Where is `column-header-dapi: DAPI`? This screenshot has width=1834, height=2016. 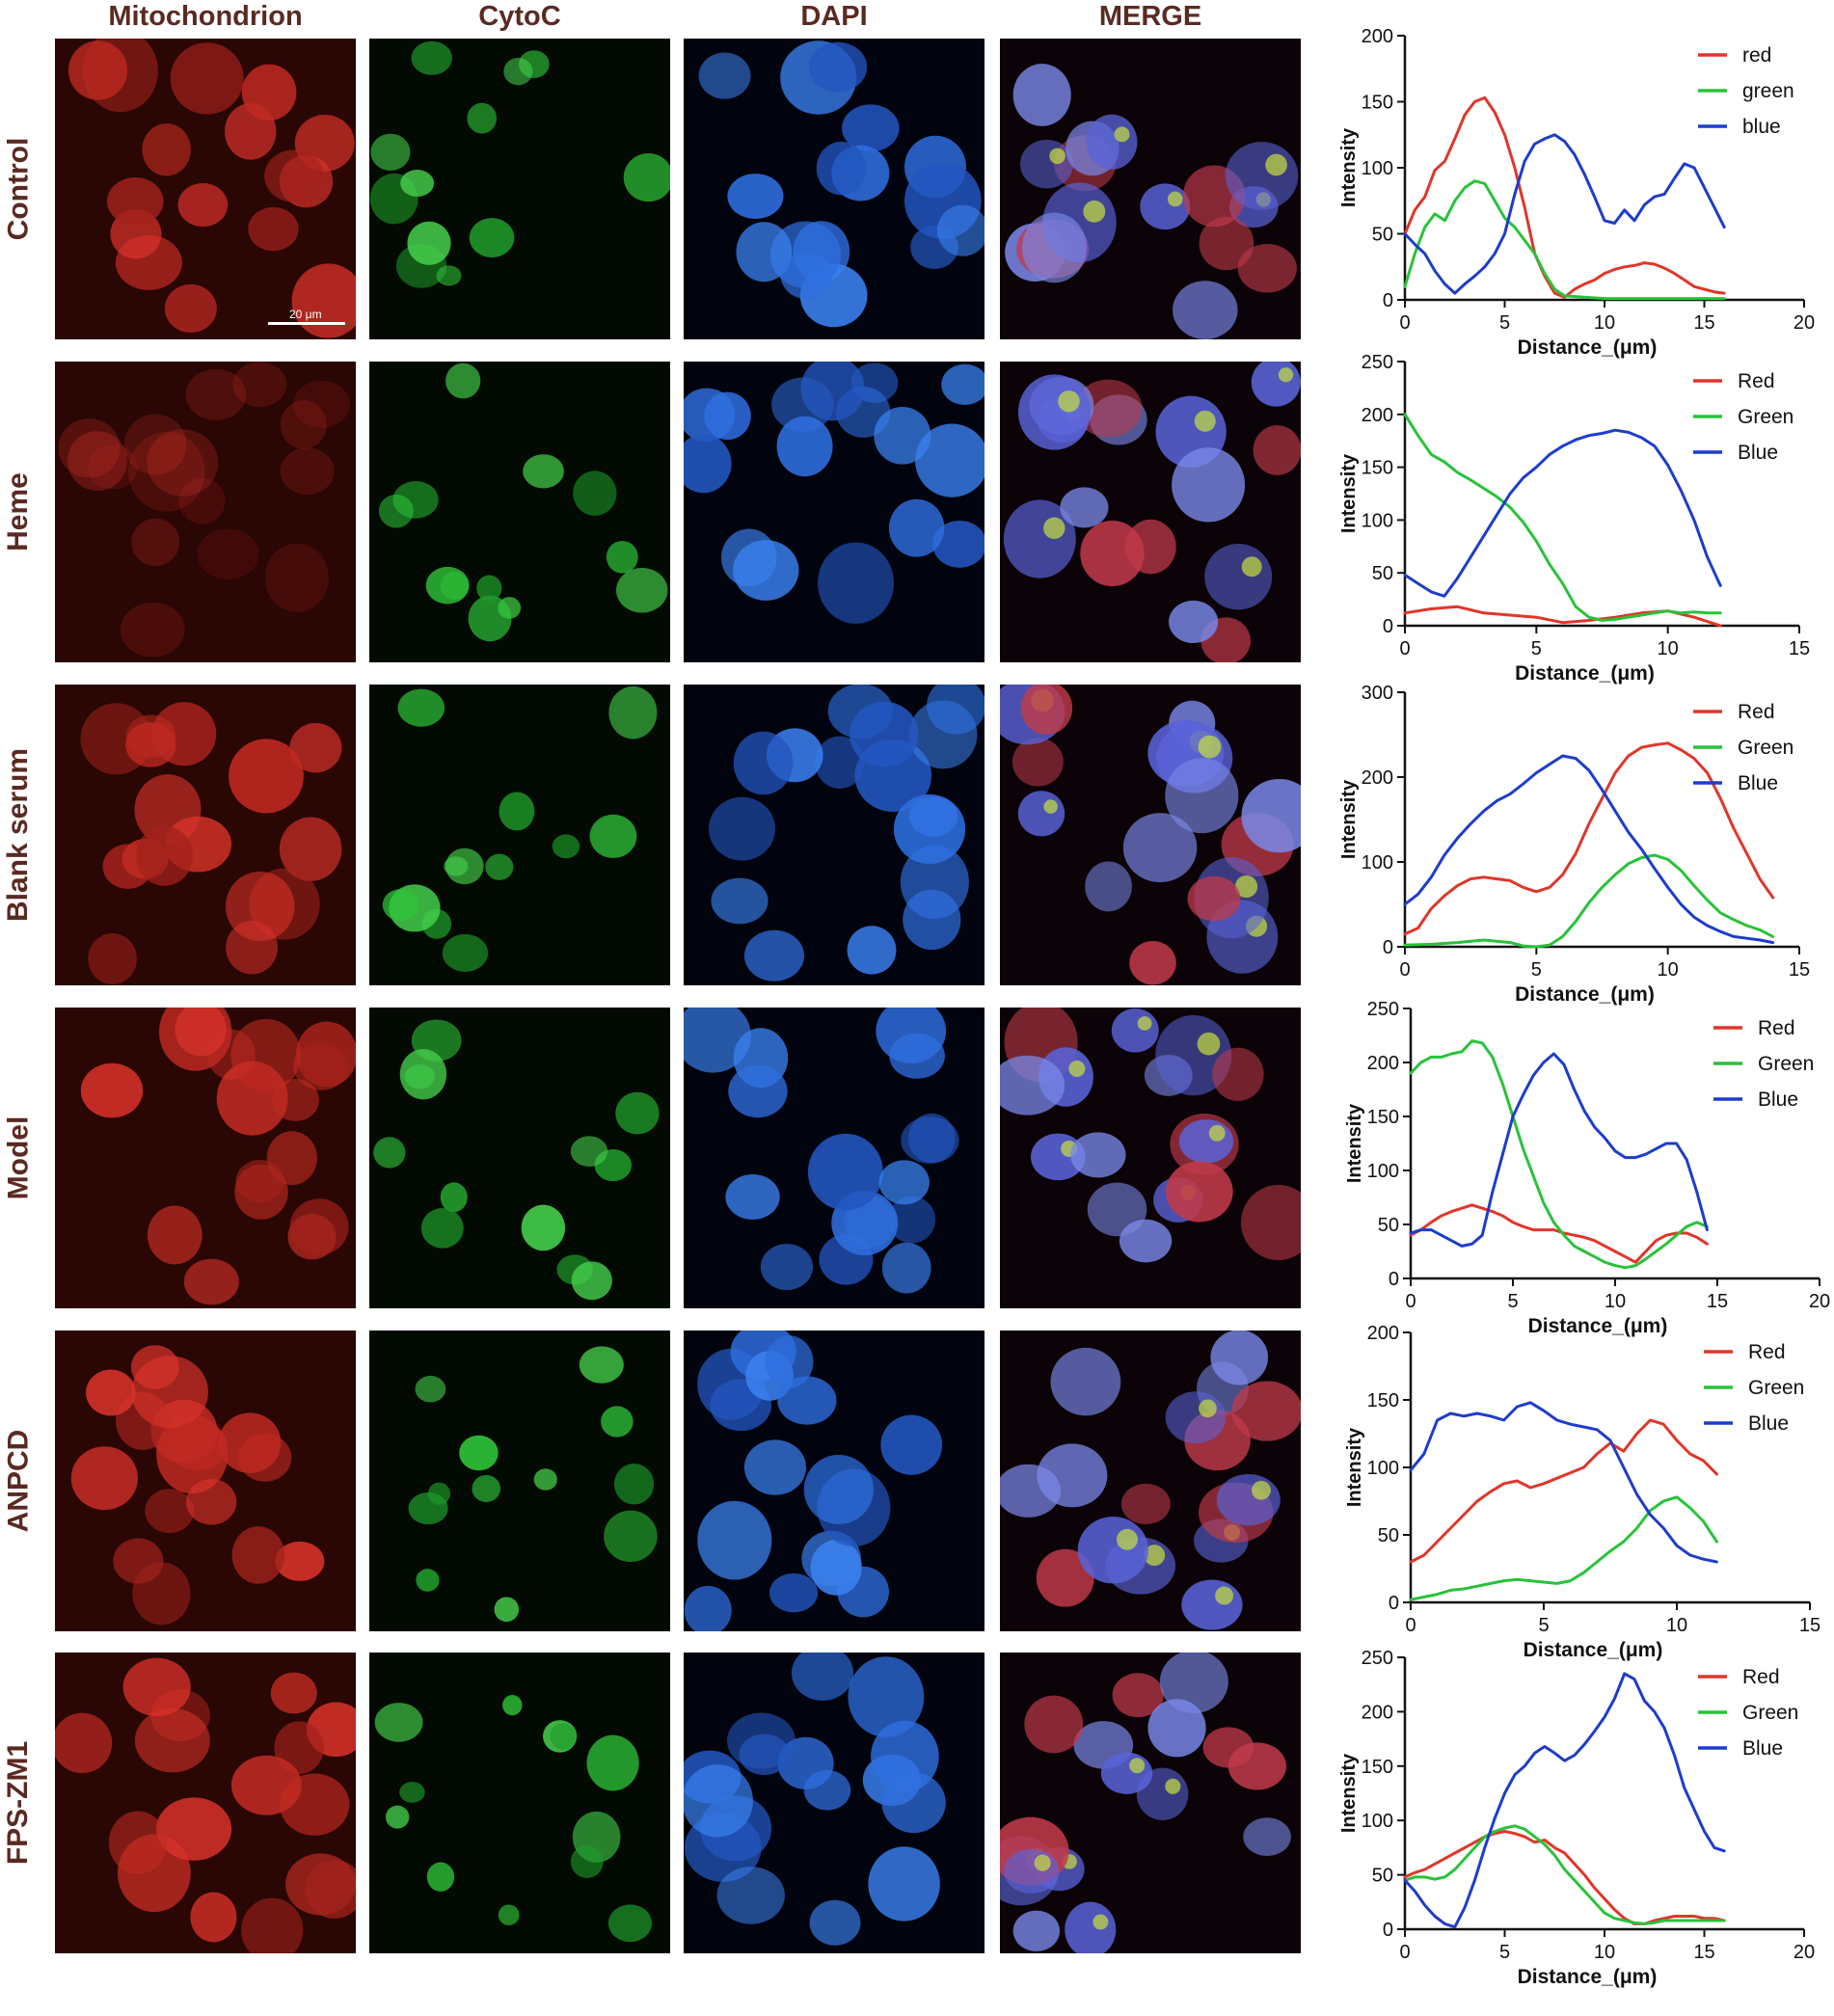 column-header-dapi: DAPI is located at coordinates (834, 16).